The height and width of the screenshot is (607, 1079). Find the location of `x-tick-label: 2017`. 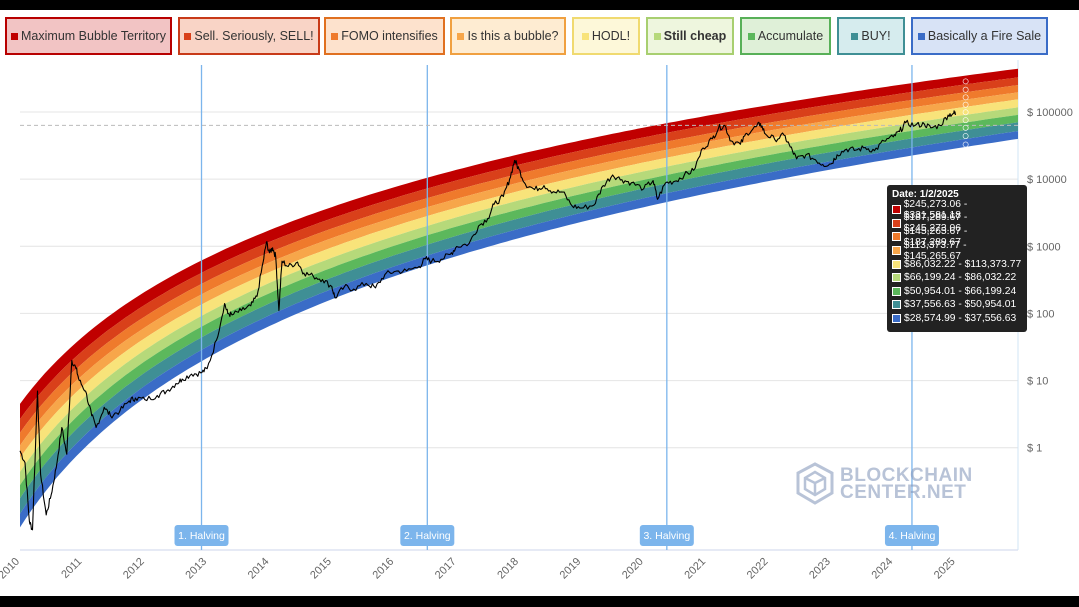

x-tick-label: 2017 is located at coordinates (446, 569).